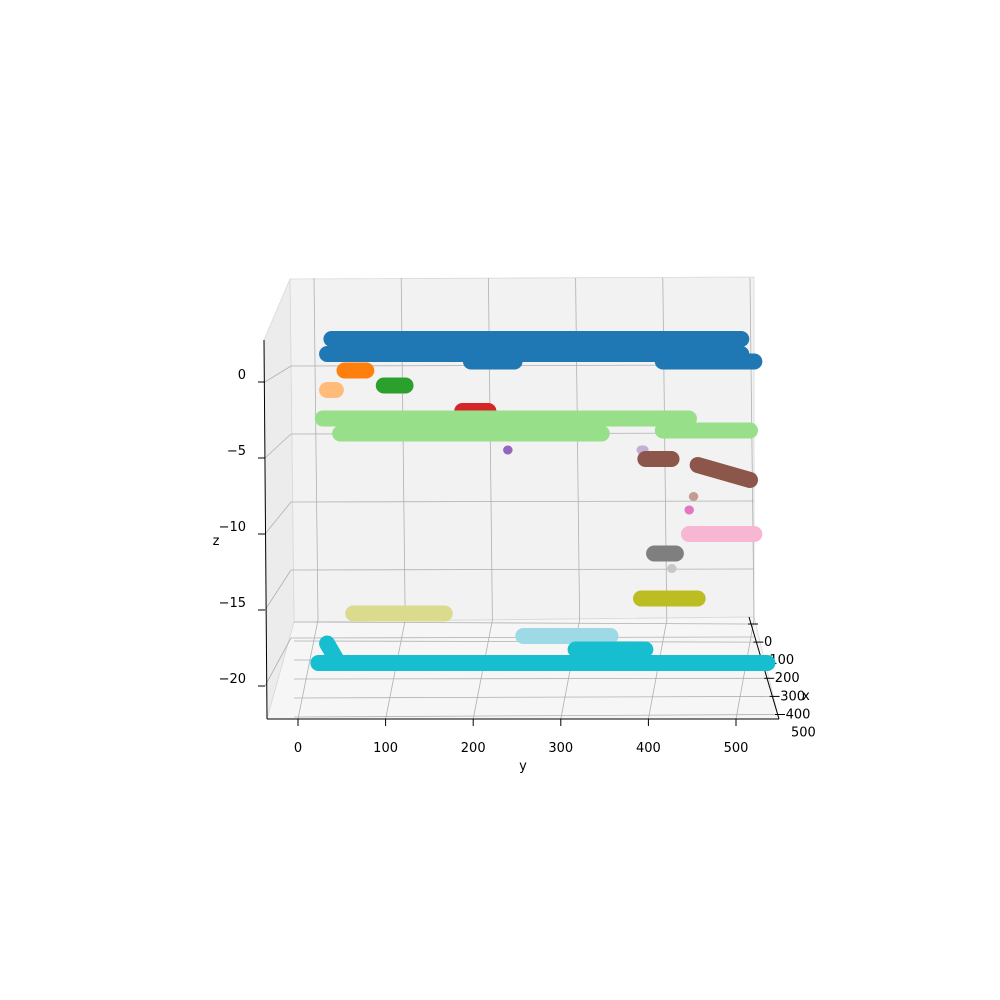  I want to click on z-tick-label: −15, so click(232, 603).